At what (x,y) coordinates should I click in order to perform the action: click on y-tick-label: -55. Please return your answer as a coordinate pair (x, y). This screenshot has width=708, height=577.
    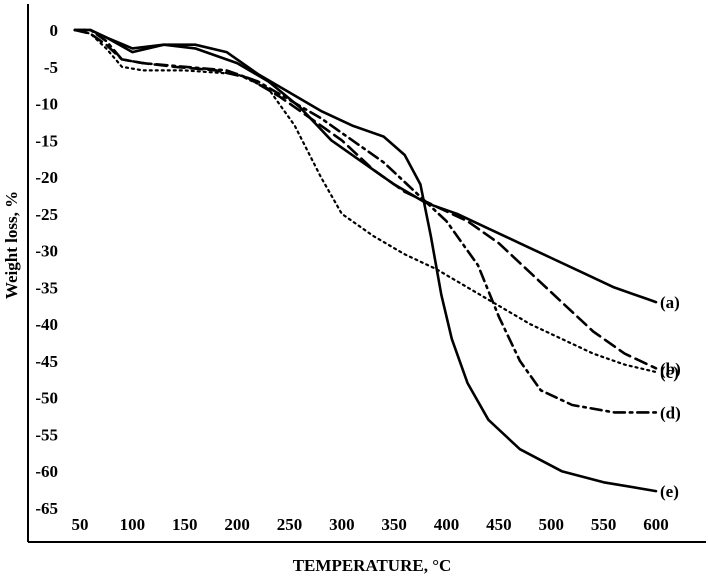
    Looking at the image, I should click on (46, 434).